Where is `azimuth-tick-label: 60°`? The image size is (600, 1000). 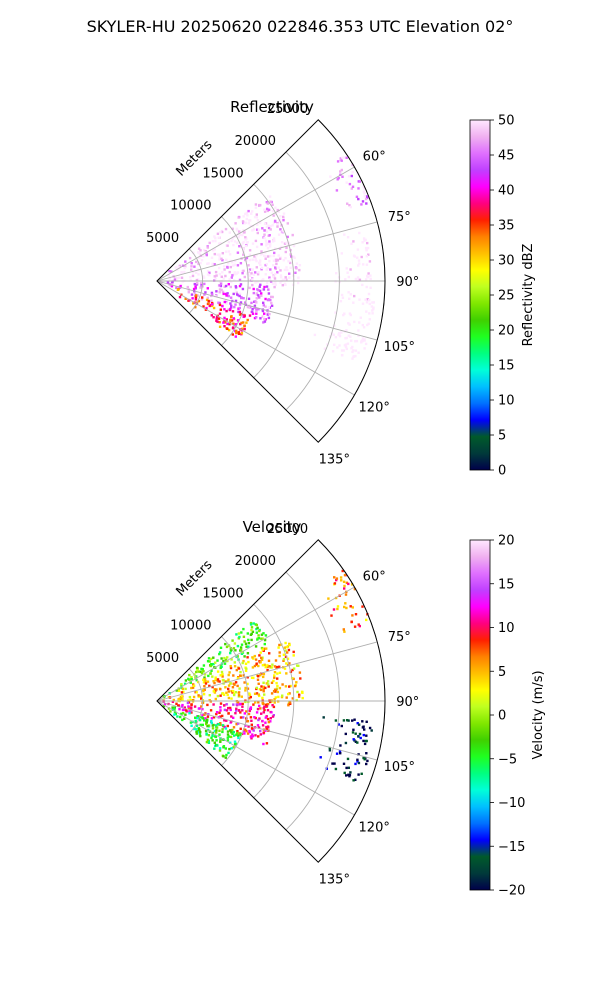 azimuth-tick-label: 60° is located at coordinates (374, 157).